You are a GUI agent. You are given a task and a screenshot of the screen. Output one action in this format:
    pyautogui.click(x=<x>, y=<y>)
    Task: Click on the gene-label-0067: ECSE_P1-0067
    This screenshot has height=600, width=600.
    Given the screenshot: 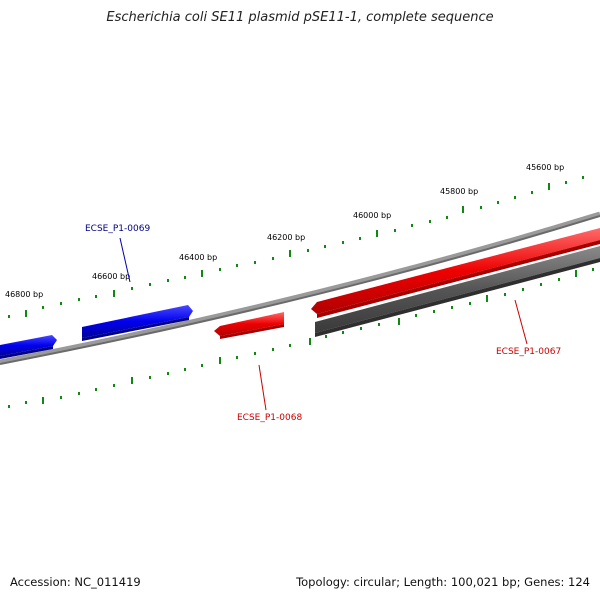 What is the action you would take?
    pyautogui.click(x=528, y=352)
    